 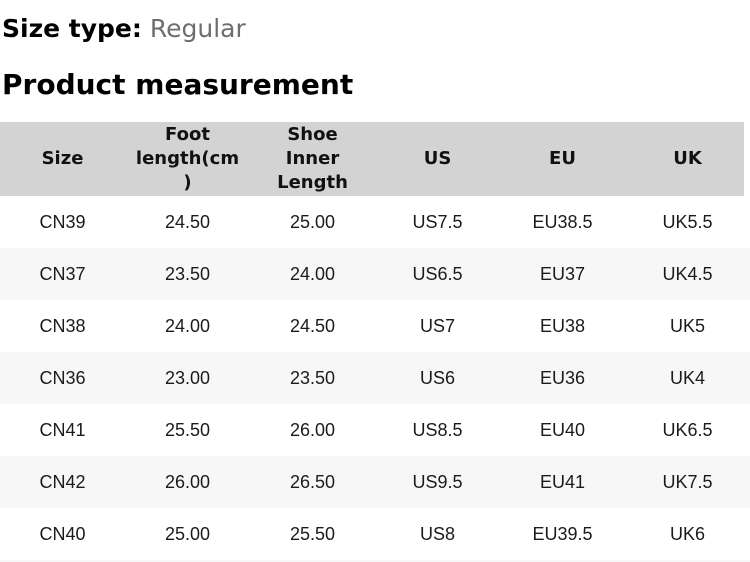 What do you see at coordinates (437, 274) in the screenshot?
I see `cell-us: US6.5` at bounding box center [437, 274].